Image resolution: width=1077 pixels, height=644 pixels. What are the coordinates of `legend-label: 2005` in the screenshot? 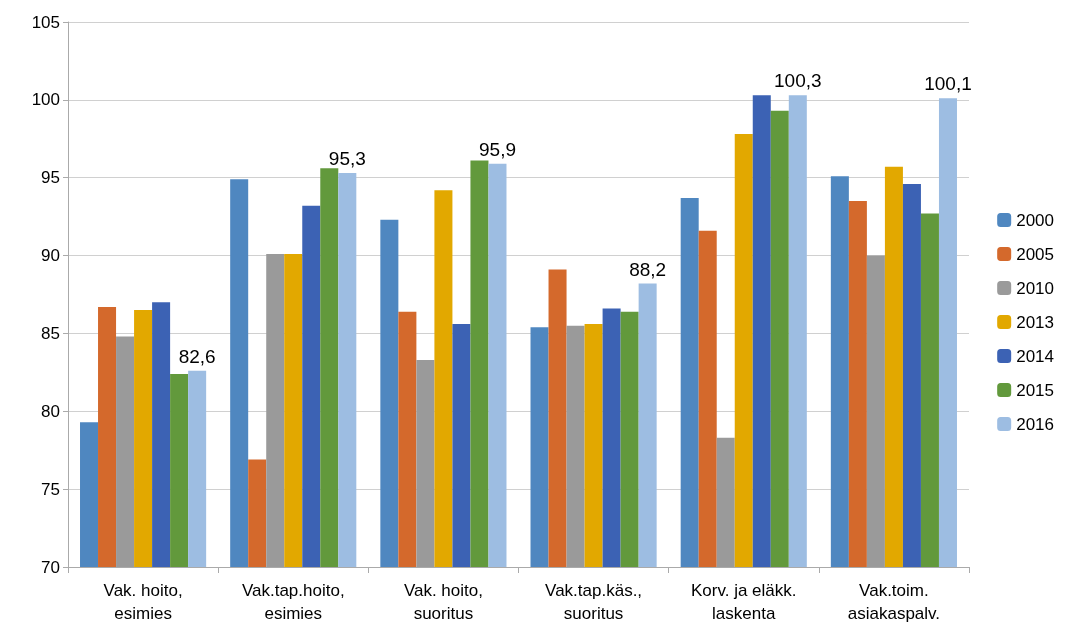 It's located at (1035, 254).